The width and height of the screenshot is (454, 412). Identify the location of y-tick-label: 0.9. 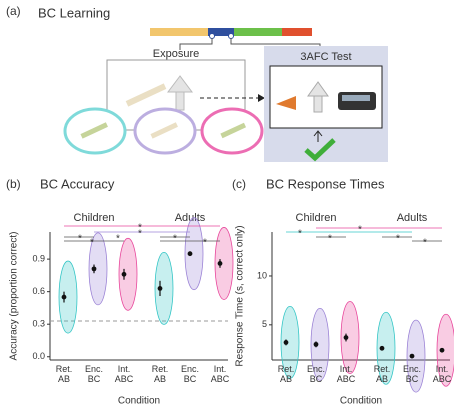
(38, 258).